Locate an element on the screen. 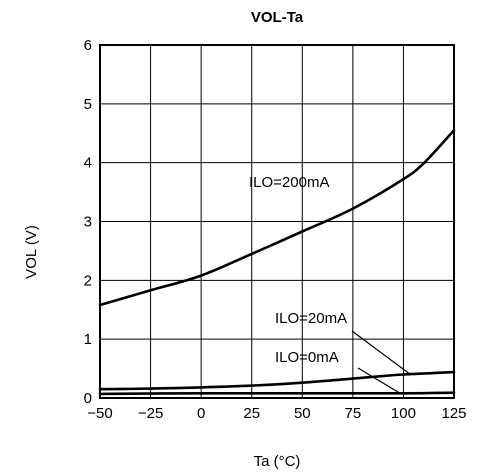 Image resolution: width=478 pixels, height=475 pixels. series-label: ILO=20mA is located at coordinates (311, 318).